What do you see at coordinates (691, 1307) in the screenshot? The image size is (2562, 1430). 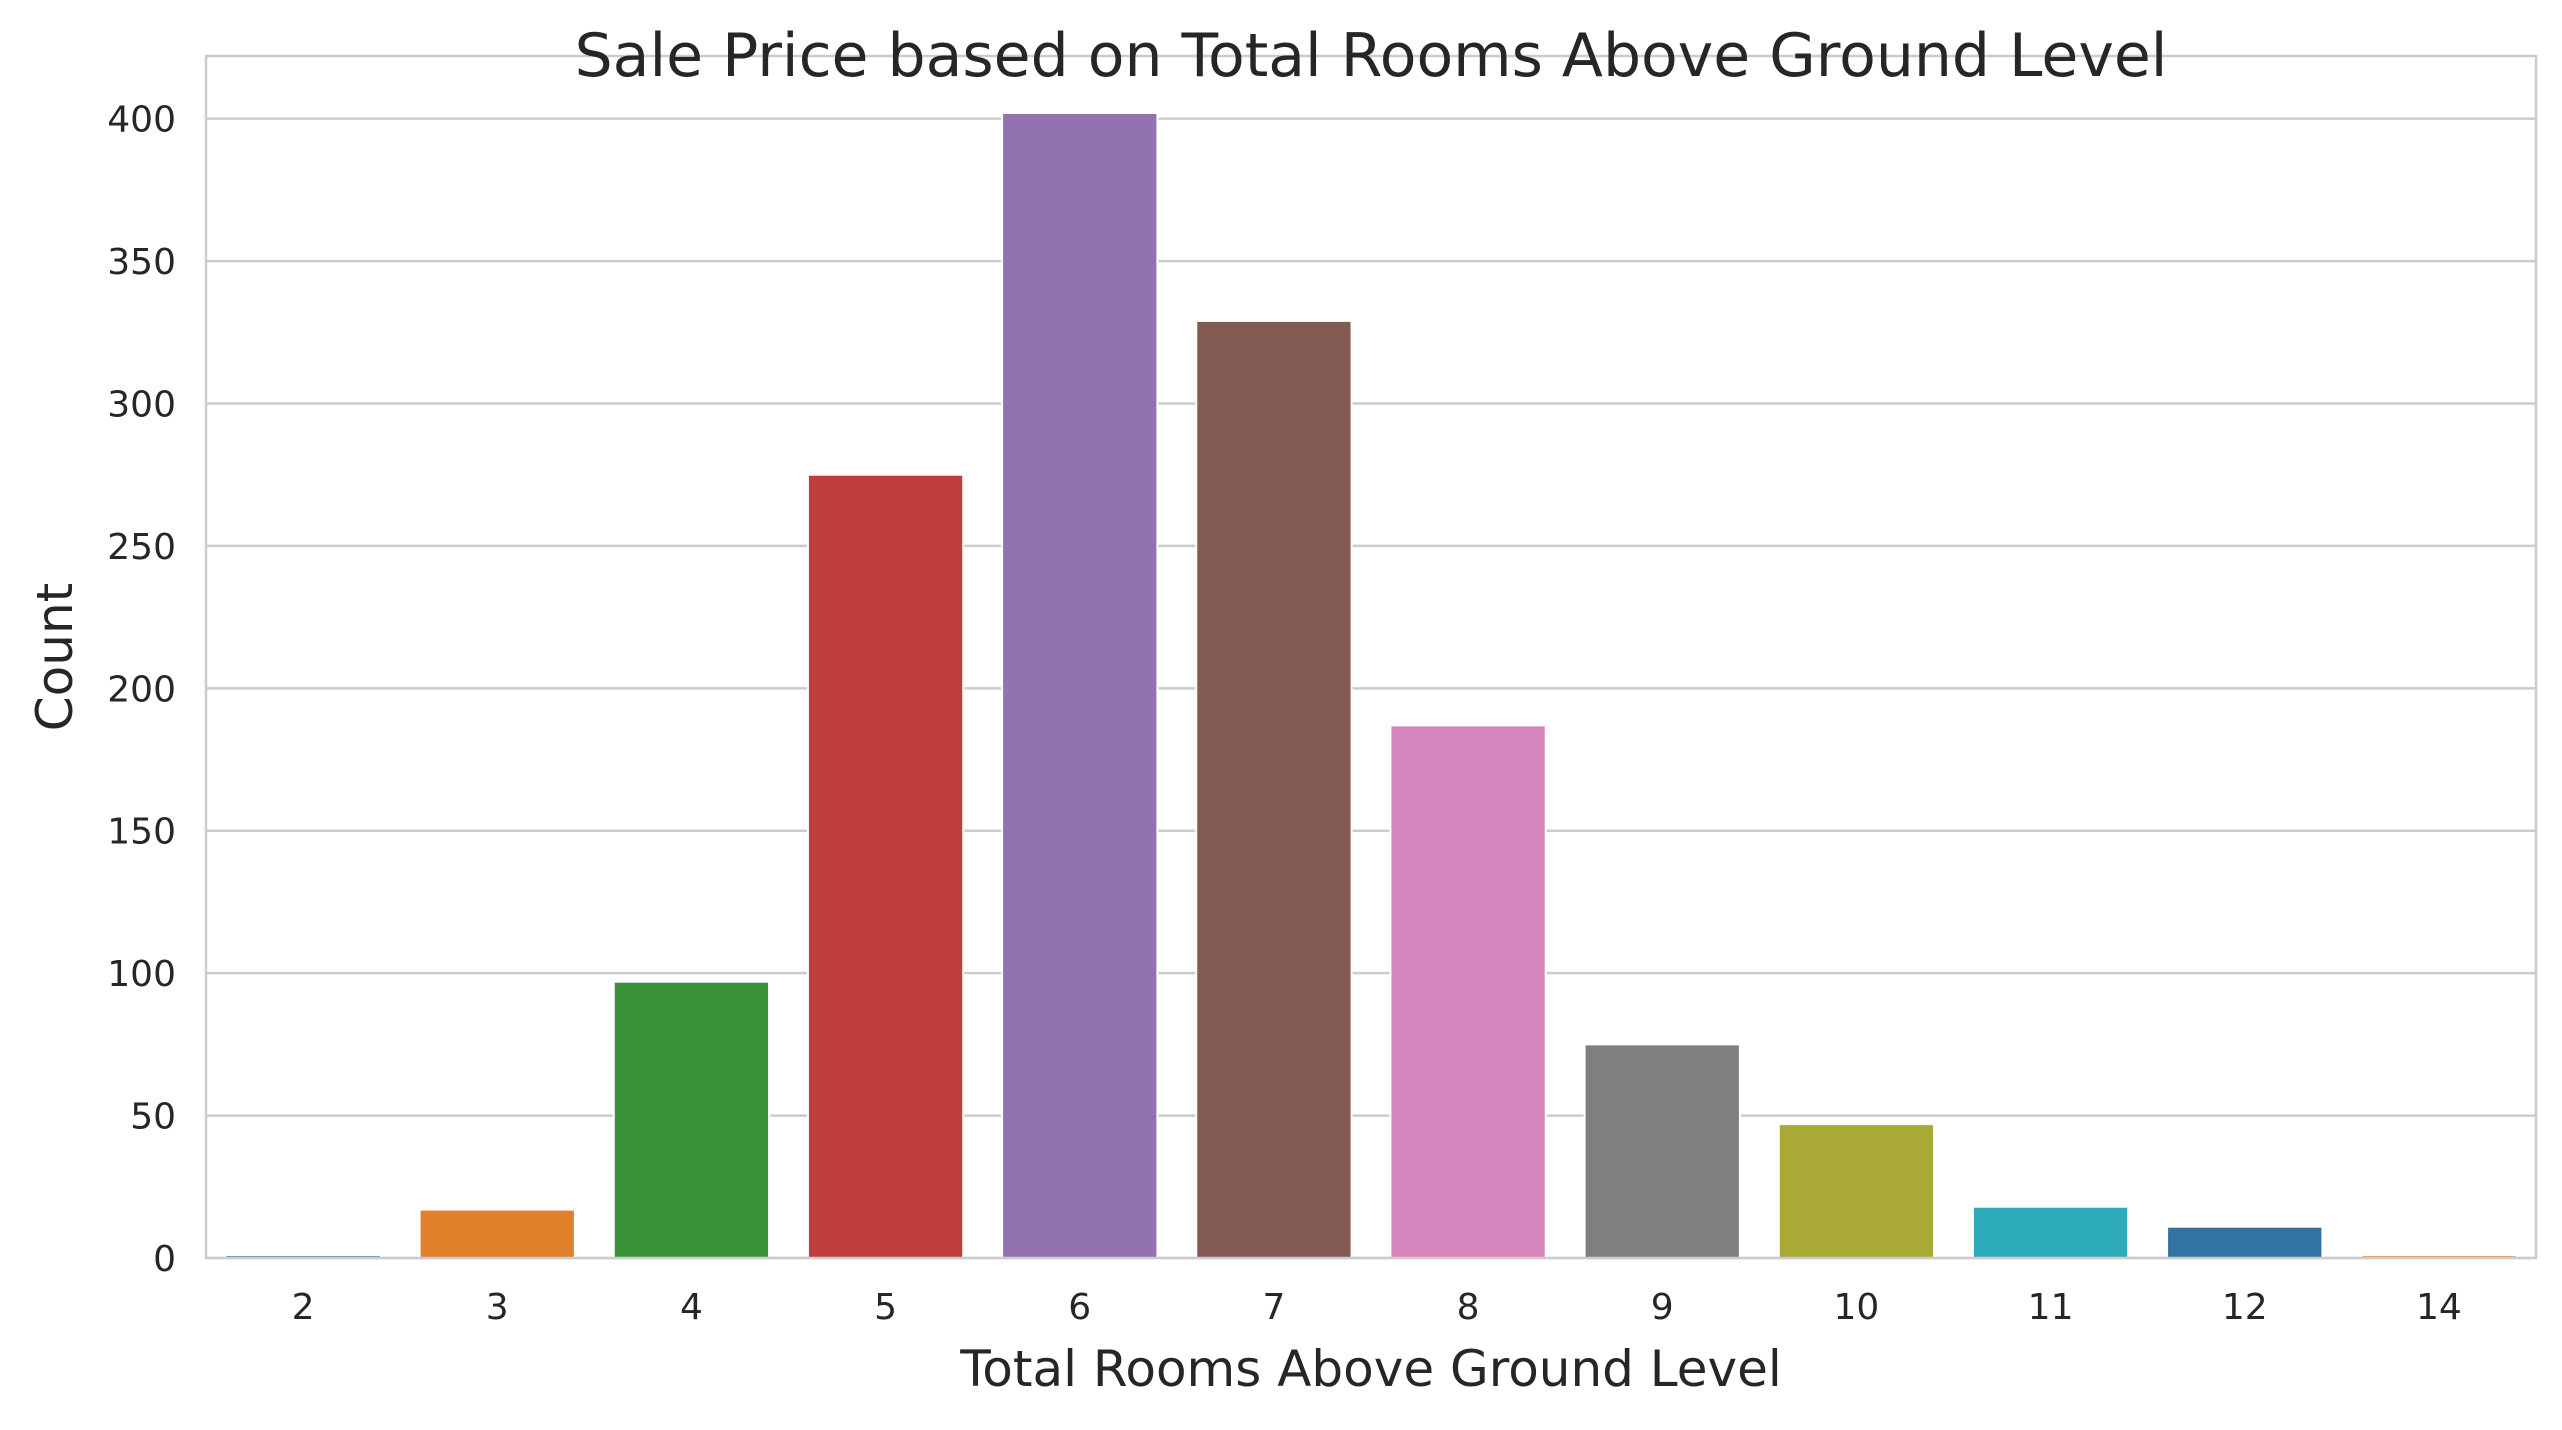 I see `x-tick-label: 4` at bounding box center [691, 1307].